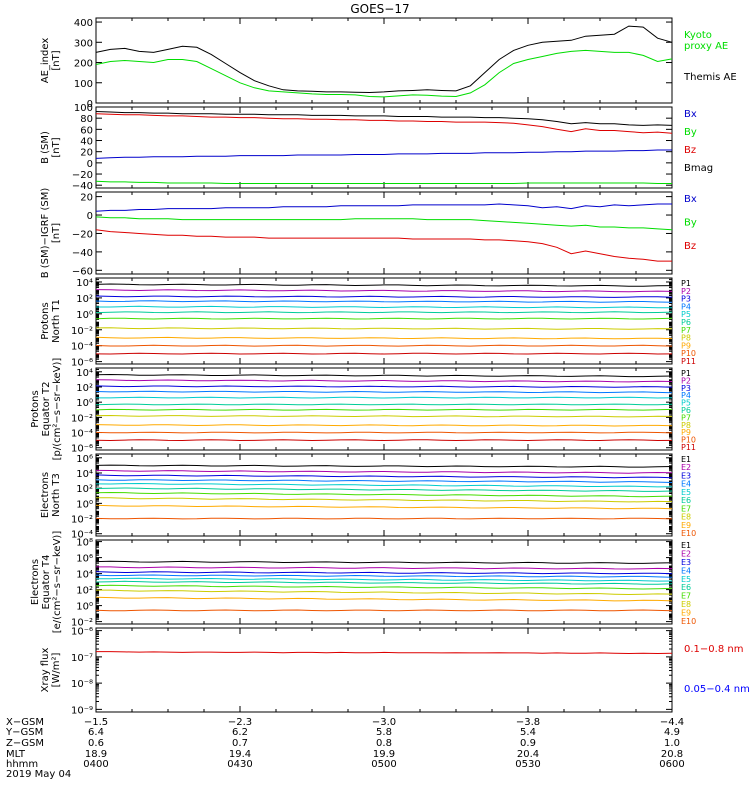 The width and height of the screenshot is (750, 800). What do you see at coordinates (686, 345) in the screenshot?
I see `legend-entry: P9` at bounding box center [686, 345].